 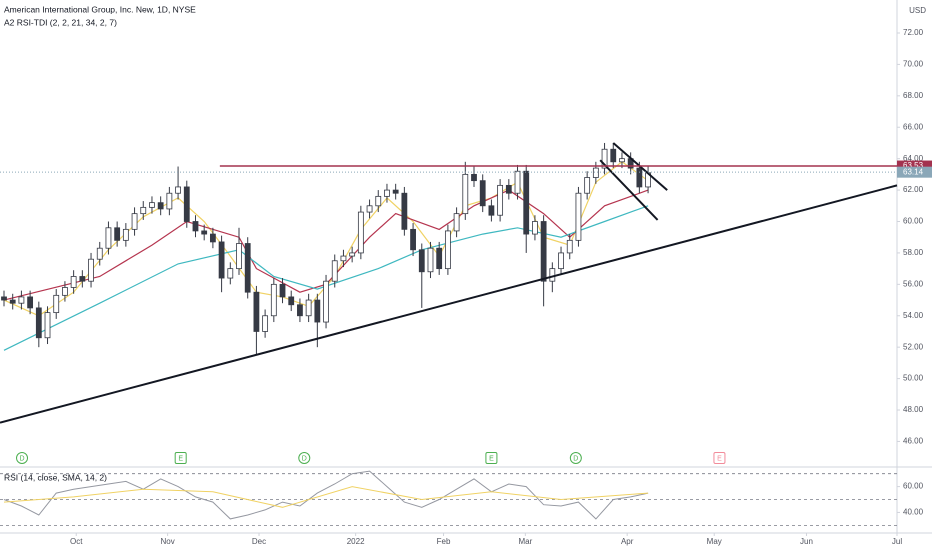 I want to click on x-tick-label: Oct, so click(x=76, y=541).